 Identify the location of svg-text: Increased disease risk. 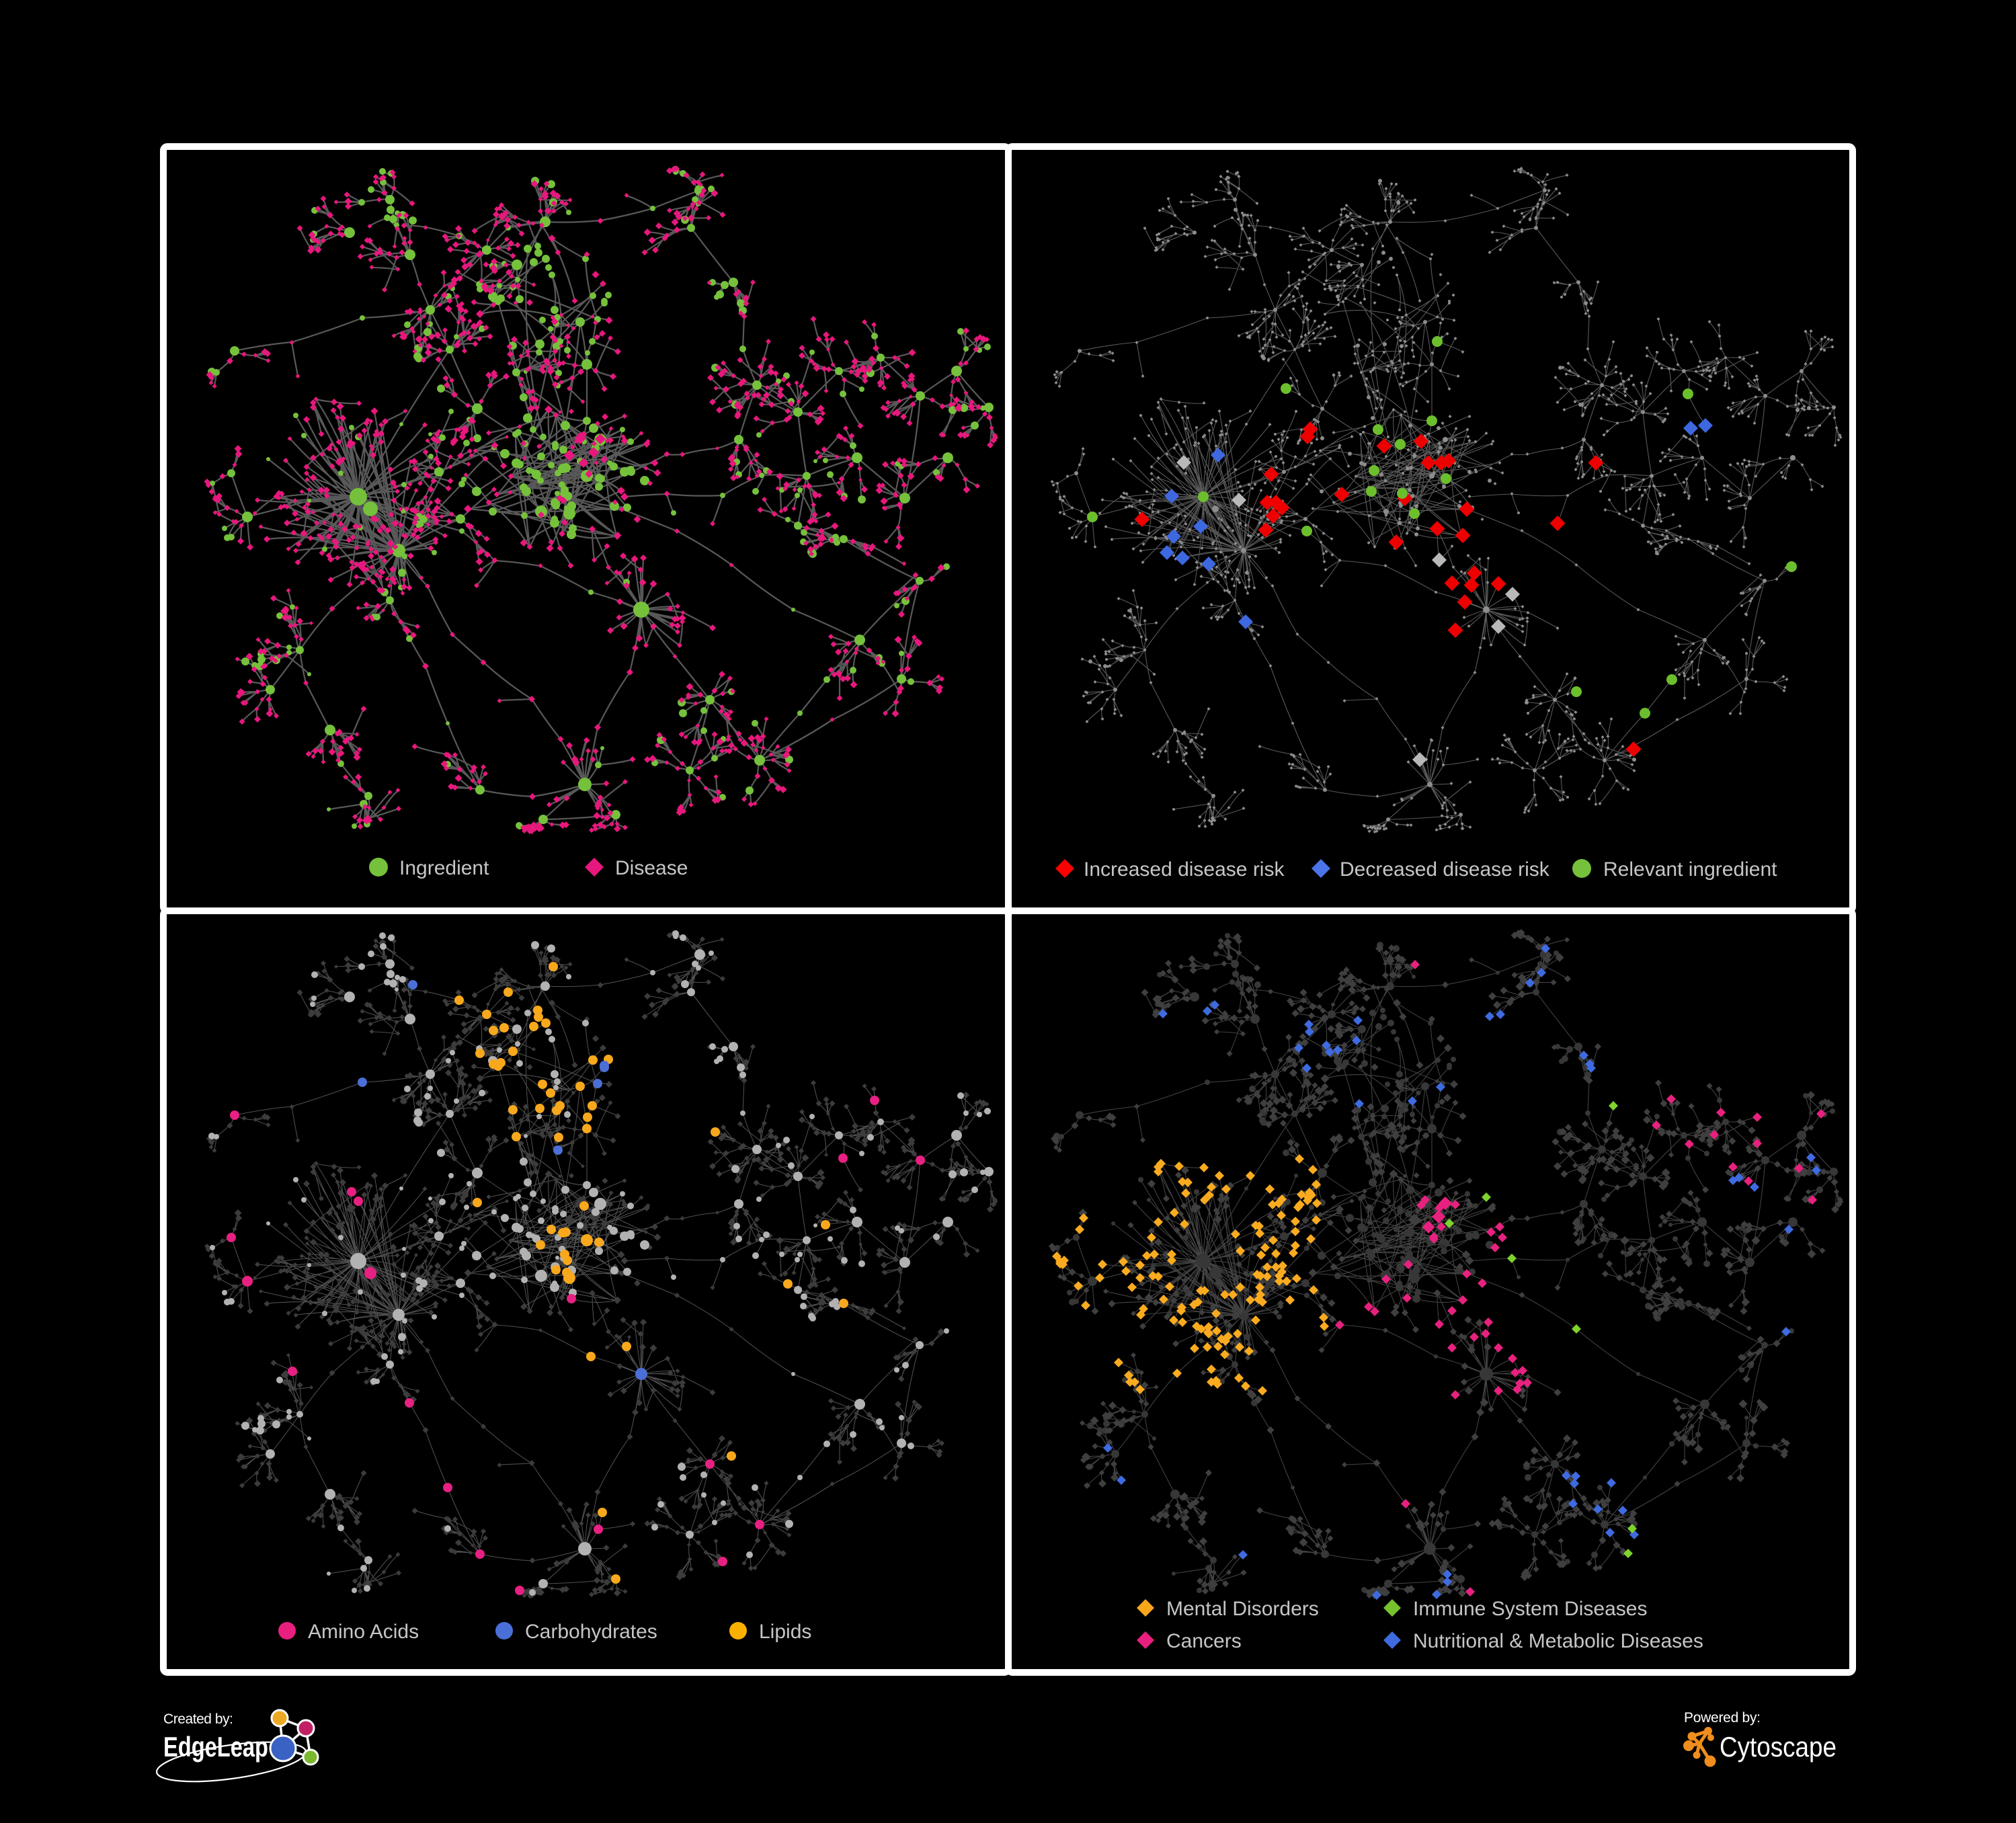
(1184, 869).